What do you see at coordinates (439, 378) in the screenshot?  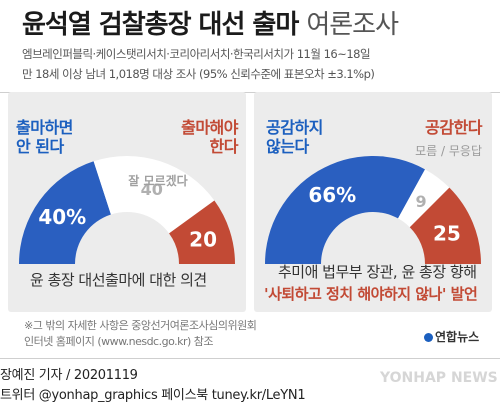 I see `watermark: YONHAP NEWS` at bounding box center [439, 378].